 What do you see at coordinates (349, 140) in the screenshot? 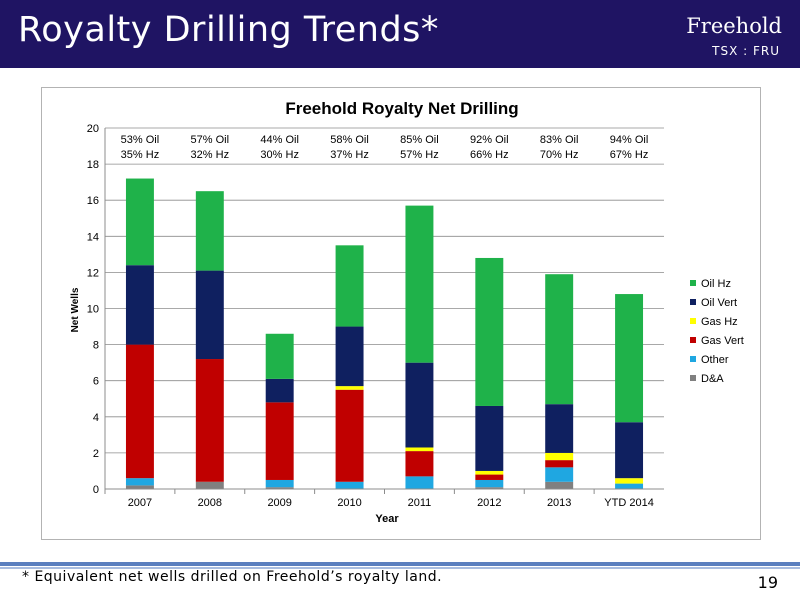
I see `annotation-oil: 58% Oil` at bounding box center [349, 140].